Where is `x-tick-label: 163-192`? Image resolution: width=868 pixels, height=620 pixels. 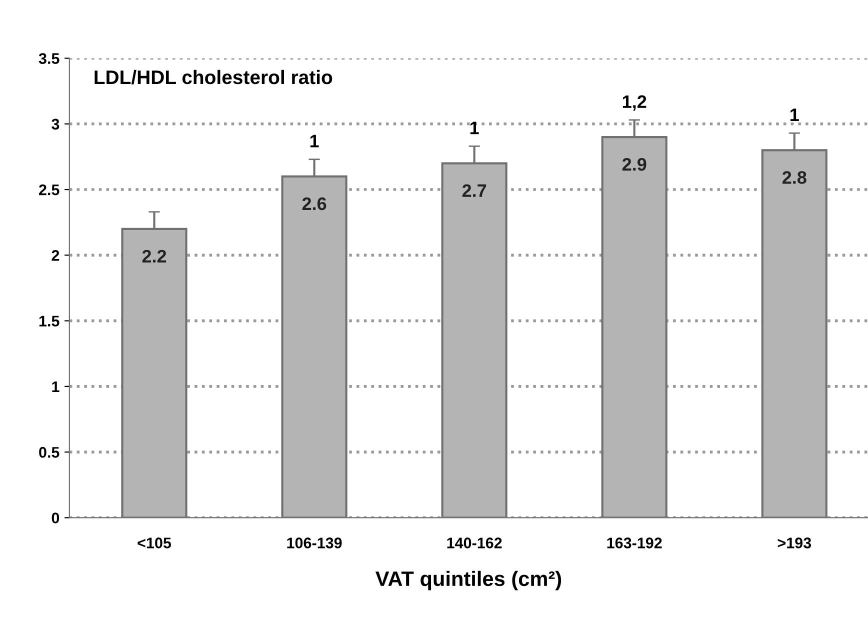
x-tick-label: 163-192 is located at coordinates (634, 543).